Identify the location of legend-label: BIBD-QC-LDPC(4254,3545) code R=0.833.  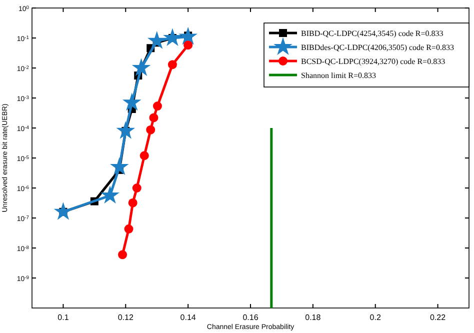
(372, 33).